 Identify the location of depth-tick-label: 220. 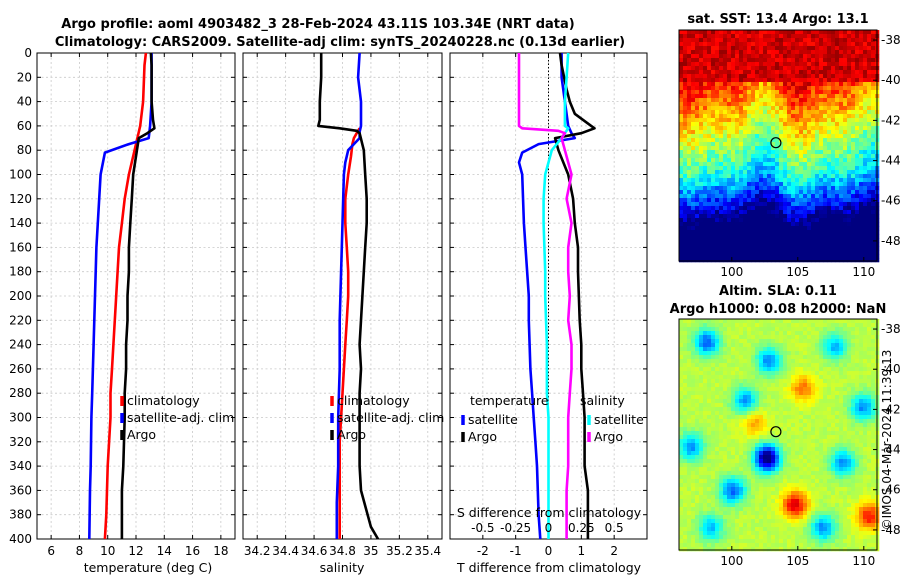
(20, 320).